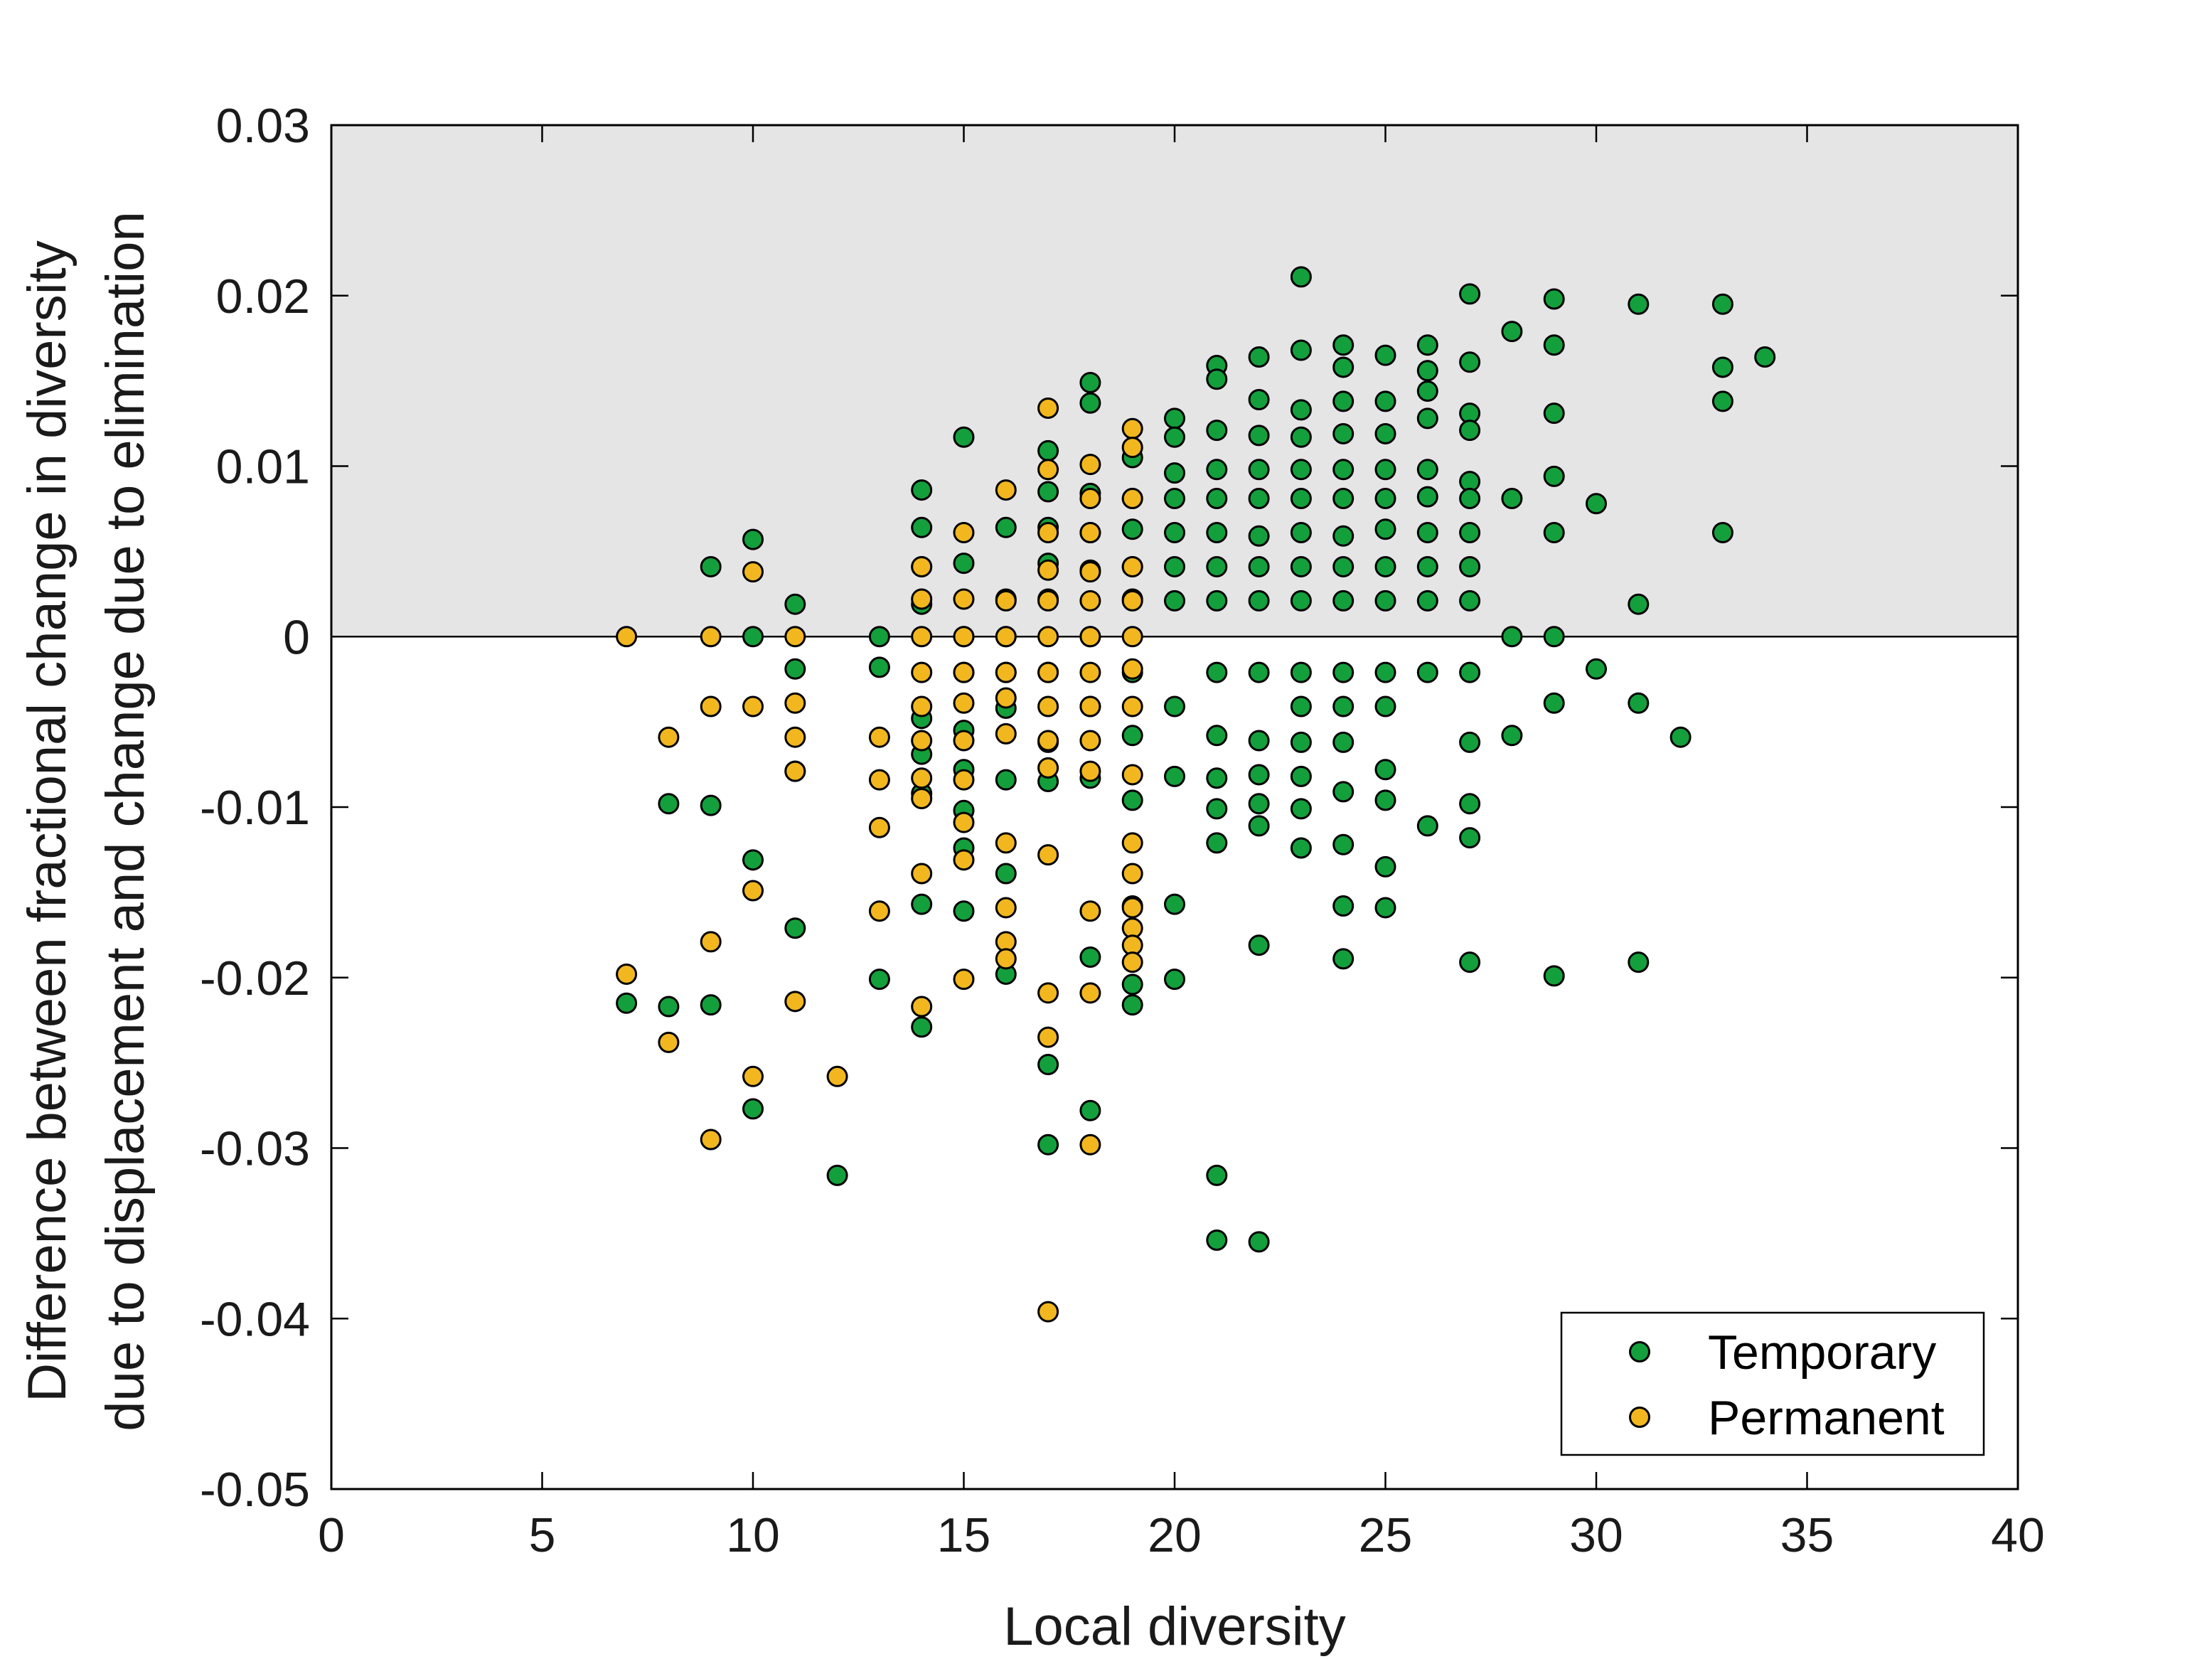 The width and height of the screenshot is (2212, 1659). Describe the element at coordinates (2018, 1535) in the screenshot. I see `x-tick-label: 40` at that location.